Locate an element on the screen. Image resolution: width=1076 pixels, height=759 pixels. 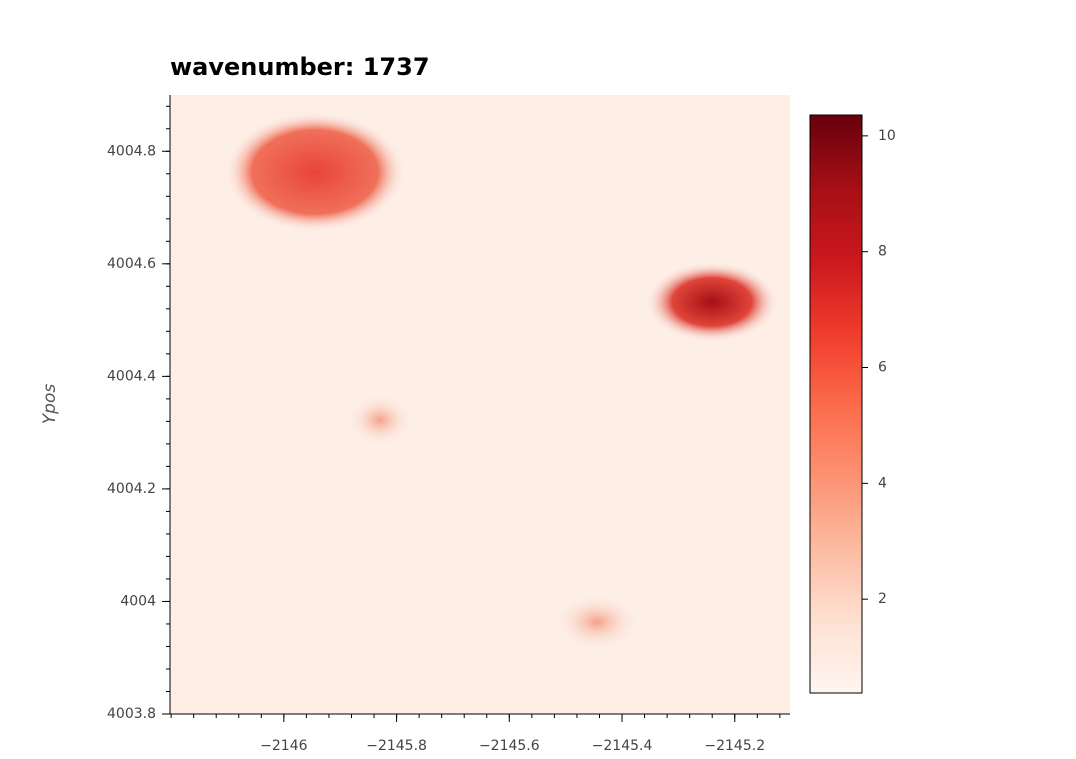
y-tick-label: 4004.4 is located at coordinates (131, 376).